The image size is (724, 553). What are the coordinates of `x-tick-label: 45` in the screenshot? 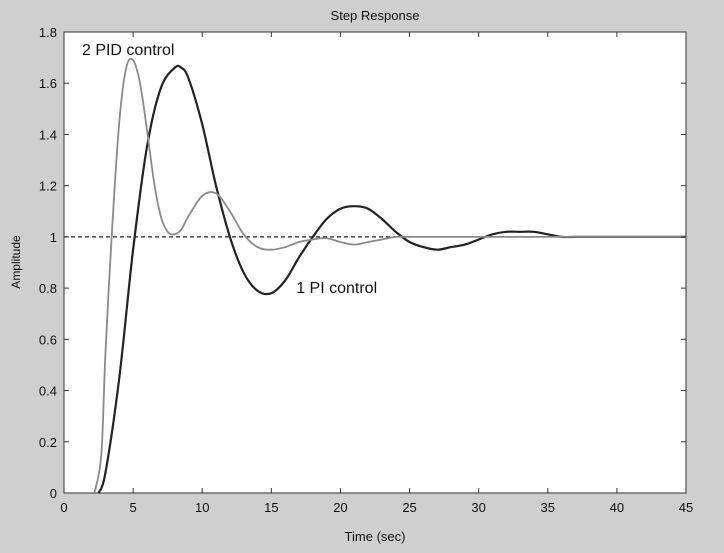 It's located at (686, 507).